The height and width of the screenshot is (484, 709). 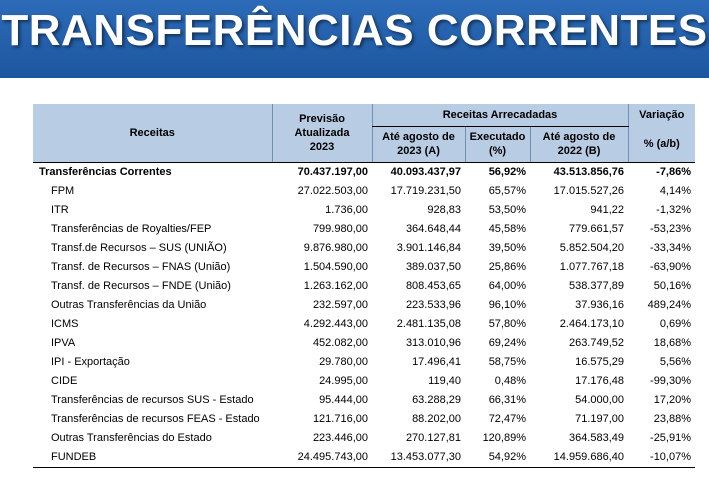 I want to click on cell: 17,20%, so click(x=672, y=400).